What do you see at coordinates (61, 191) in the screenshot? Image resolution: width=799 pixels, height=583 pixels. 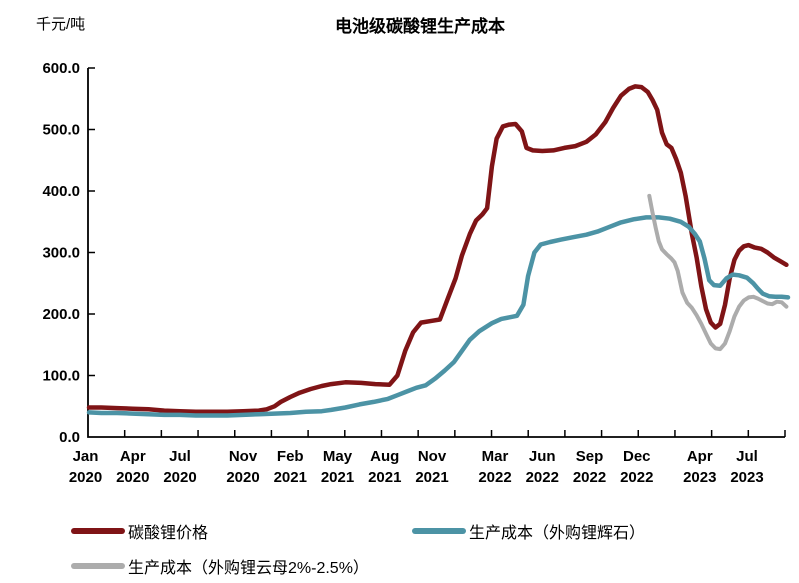 I see `svg-text: 400.0` at bounding box center [61, 191].